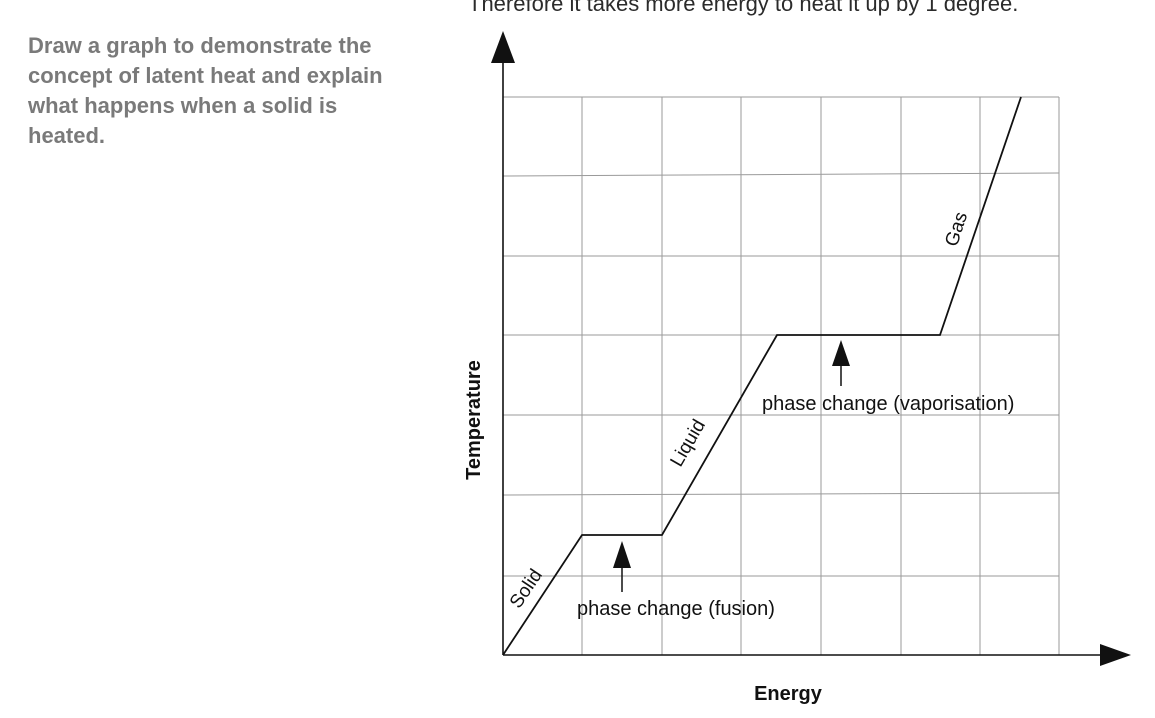 The height and width of the screenshot is (718, 1155). Describe the element at coordinates (622, 566) in the screenshot. I see `fusion-arrow` at that location.